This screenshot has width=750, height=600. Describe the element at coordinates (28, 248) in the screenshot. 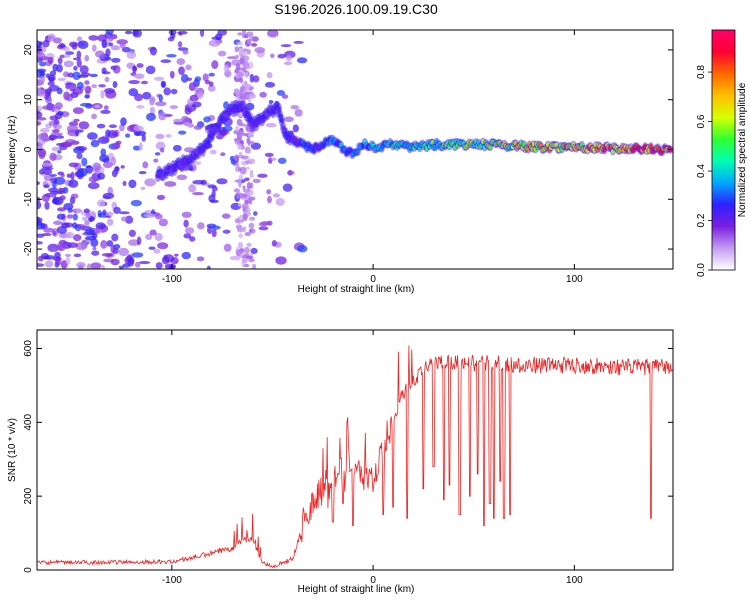

I see `spectrogram-y-tick-label: -20` at that location.